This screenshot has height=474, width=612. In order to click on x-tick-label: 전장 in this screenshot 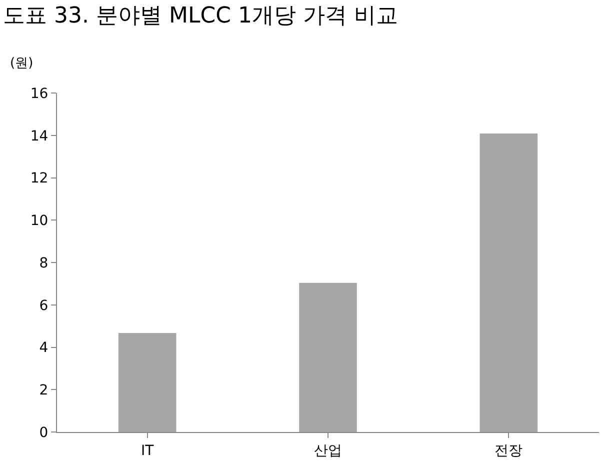, I will do `click(508, 450)`.